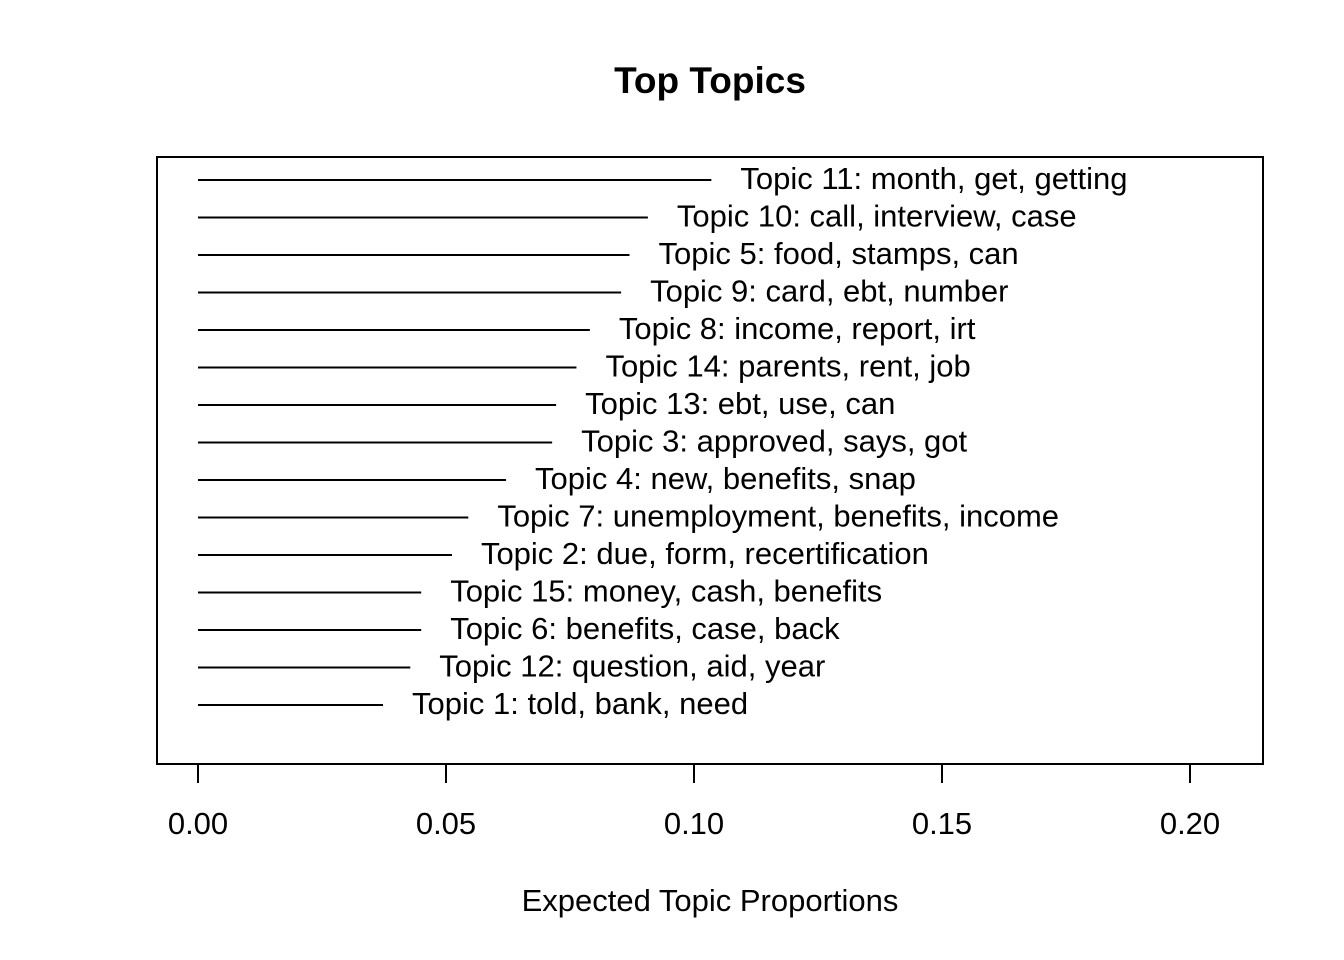 The width and height of the screenshot is (1344, 960). Describe the element at coordinates (942, 823) in the screenshot. I see `x-tick-label: 0.15` at that location.